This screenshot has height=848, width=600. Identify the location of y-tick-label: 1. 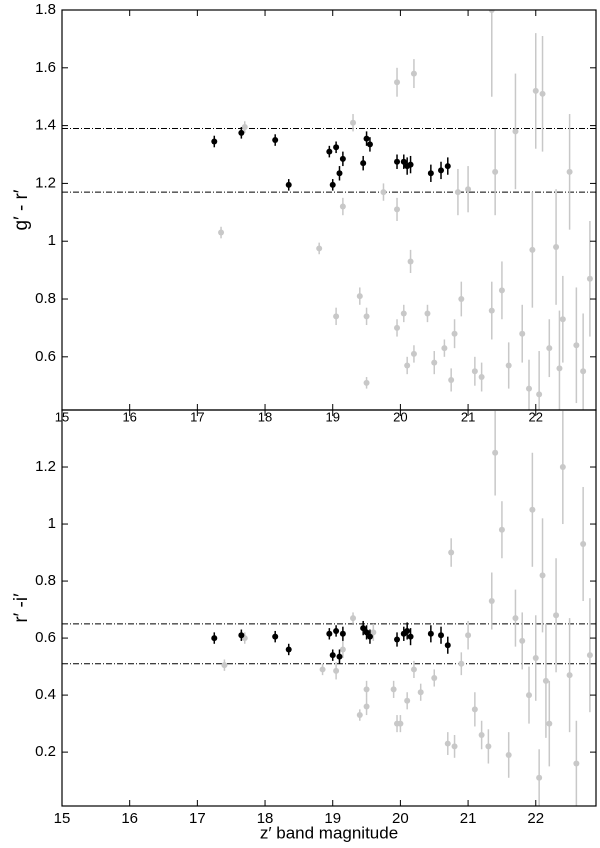
(52, 240).